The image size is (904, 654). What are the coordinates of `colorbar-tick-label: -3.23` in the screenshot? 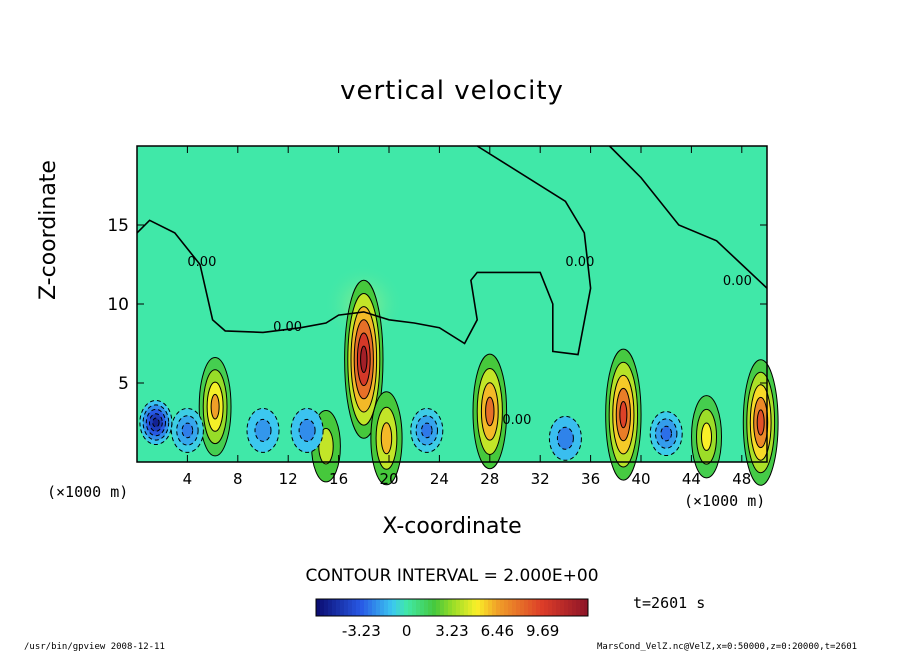 It's located at (361, 631).